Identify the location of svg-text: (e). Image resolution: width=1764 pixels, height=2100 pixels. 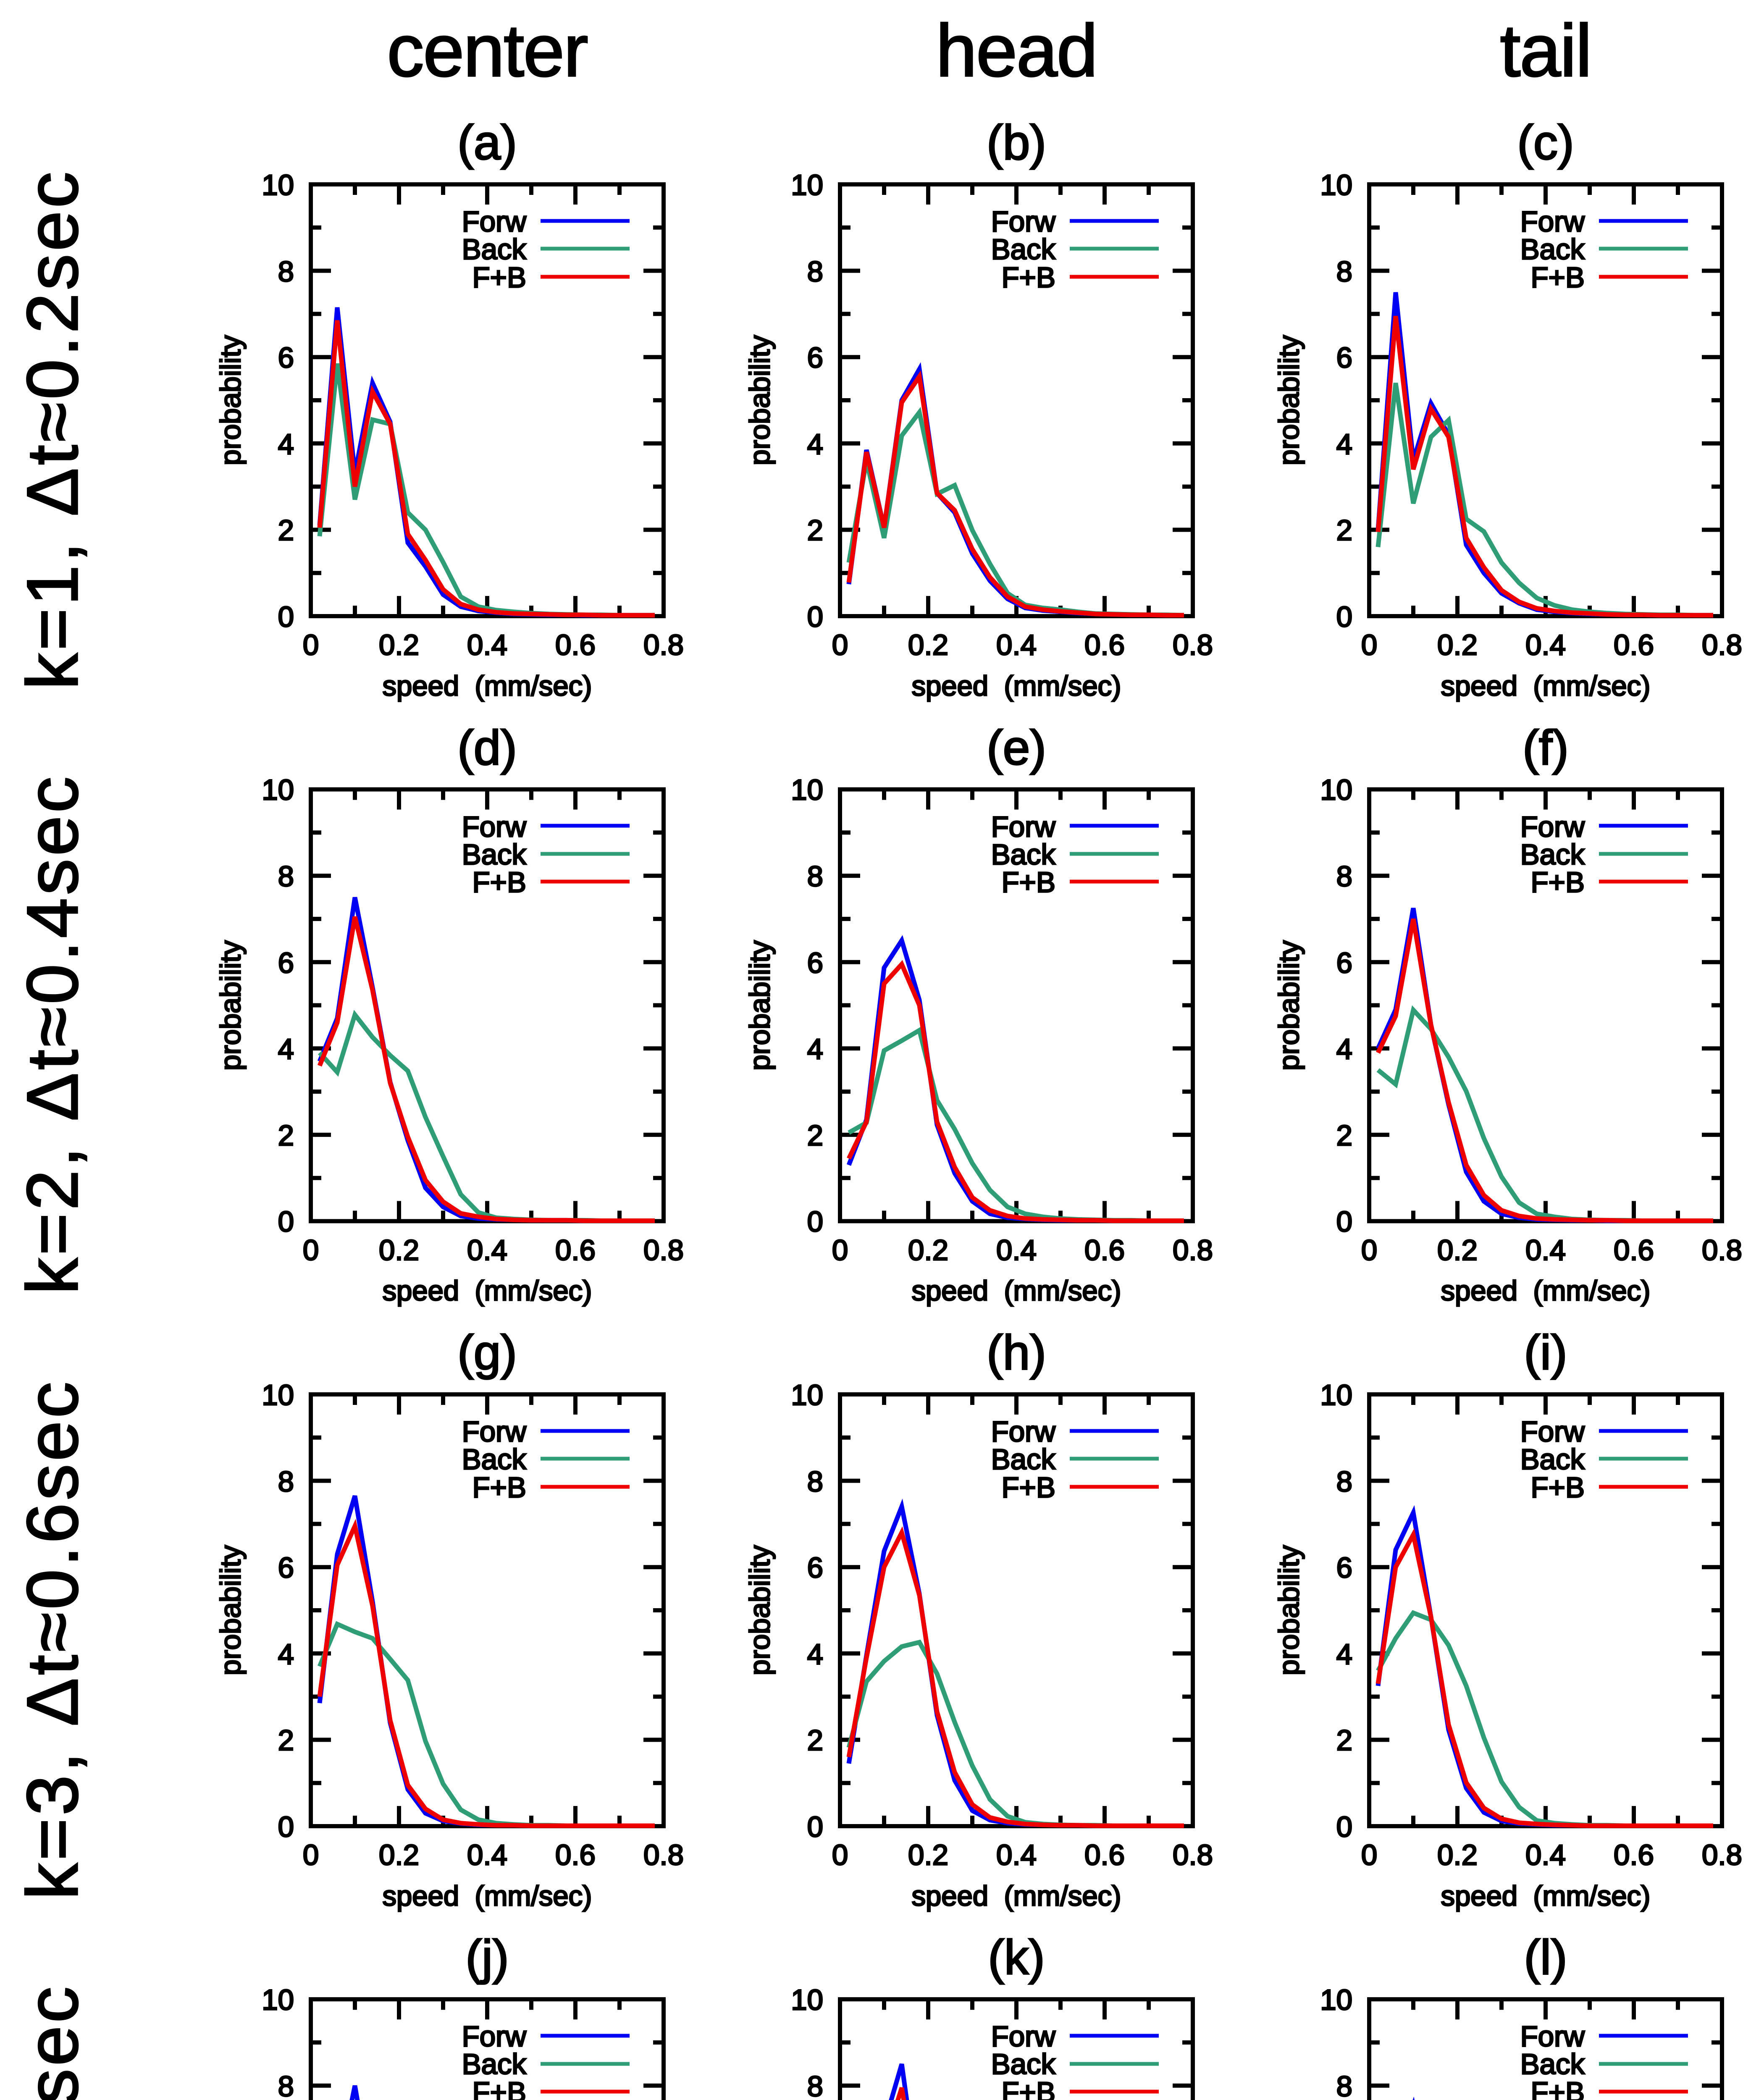
(1016, 747).